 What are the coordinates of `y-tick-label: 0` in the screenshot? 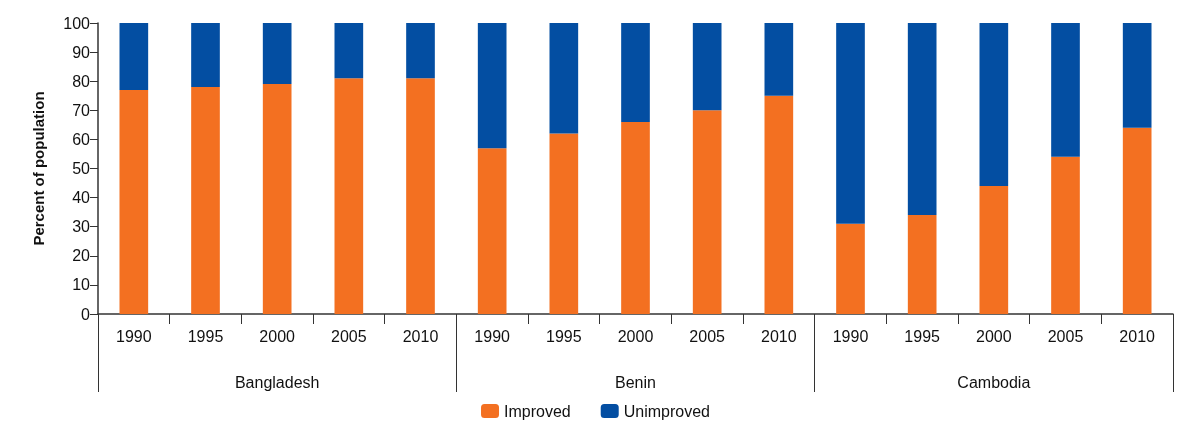 It's located at (86, 314).